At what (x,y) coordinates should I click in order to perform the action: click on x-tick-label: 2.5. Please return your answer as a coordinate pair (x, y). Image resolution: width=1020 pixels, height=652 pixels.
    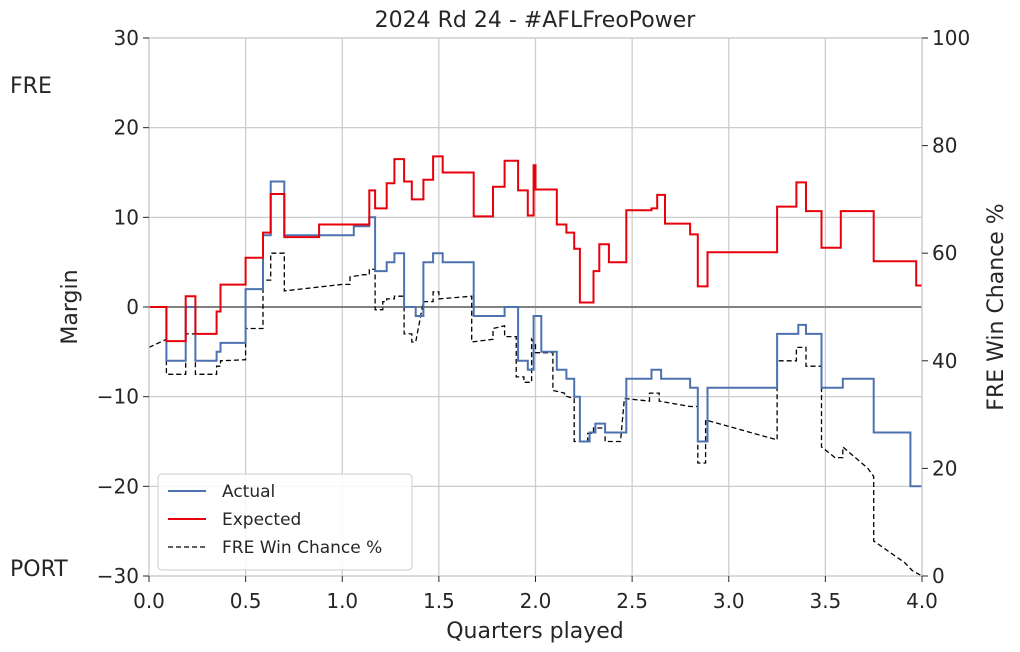
    Looking at the image, I should click on (632, 601).